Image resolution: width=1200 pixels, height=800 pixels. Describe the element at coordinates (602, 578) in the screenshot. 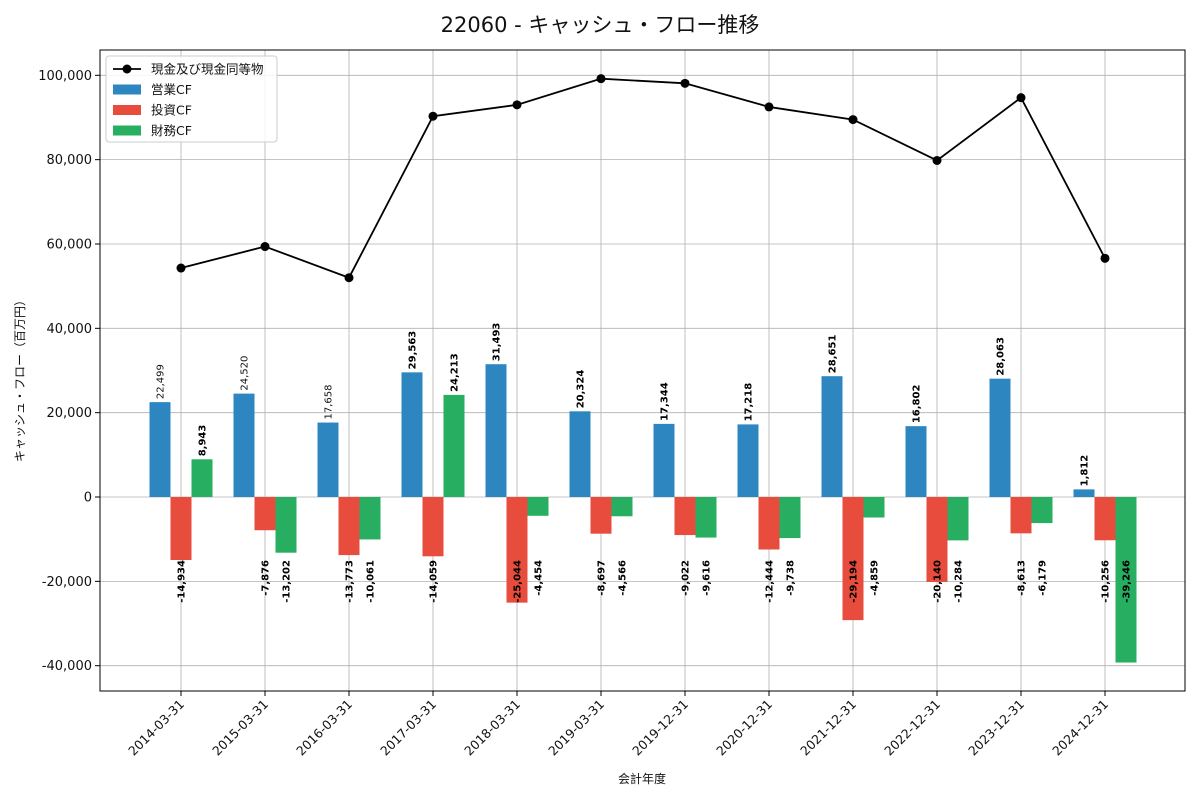

I see `data-label-投資CF-2019-03-31: -8,697` at that location.